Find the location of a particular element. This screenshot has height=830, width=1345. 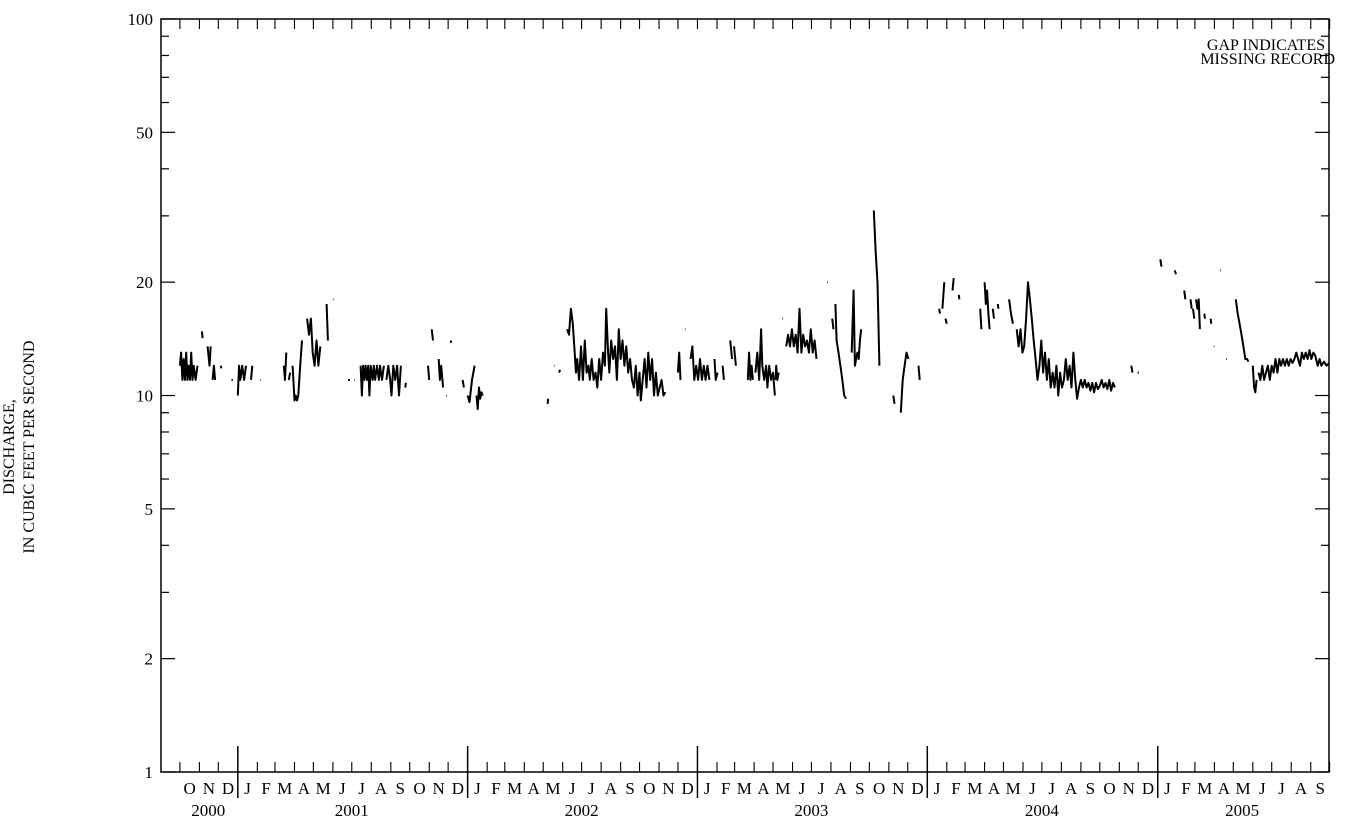

y-tick-label: 20 is located at coordinates (144, 282).